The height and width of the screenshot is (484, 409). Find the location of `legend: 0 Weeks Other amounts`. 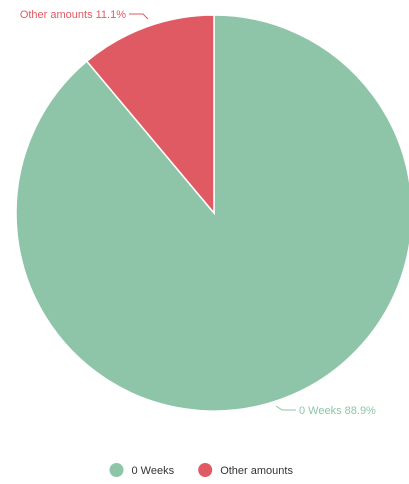

legend: 0 Weeks Other amounts is located at coordinates (201, 470).